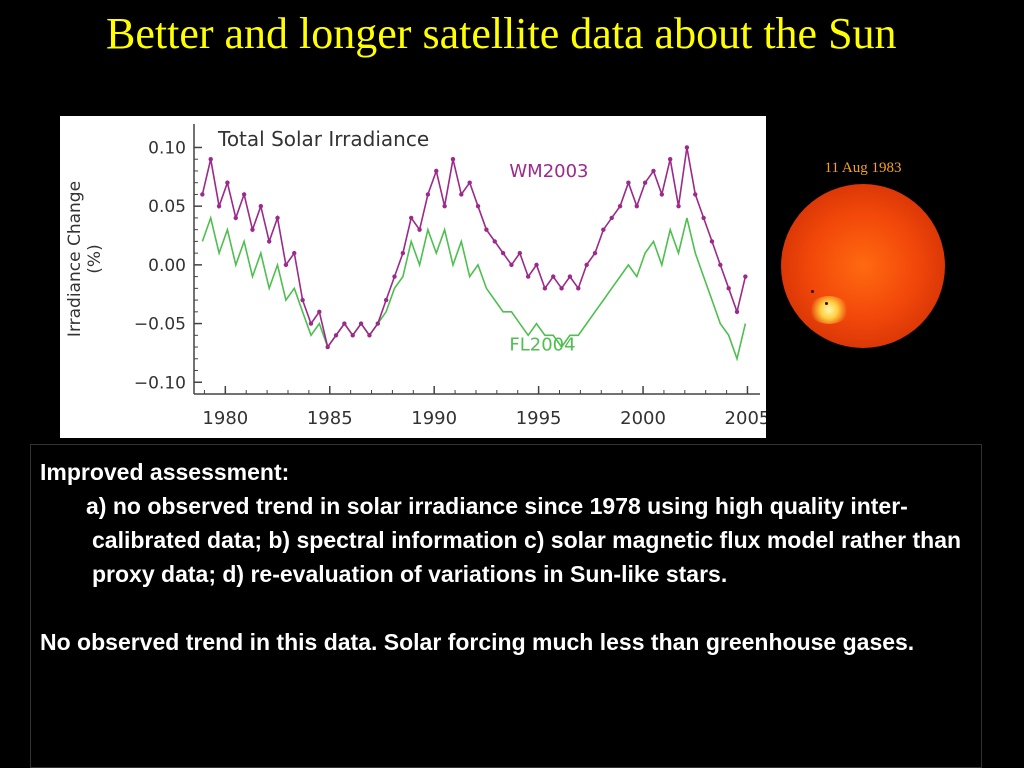  I want to click on assessment-heading: Improved assessment:, so click(165, 472).